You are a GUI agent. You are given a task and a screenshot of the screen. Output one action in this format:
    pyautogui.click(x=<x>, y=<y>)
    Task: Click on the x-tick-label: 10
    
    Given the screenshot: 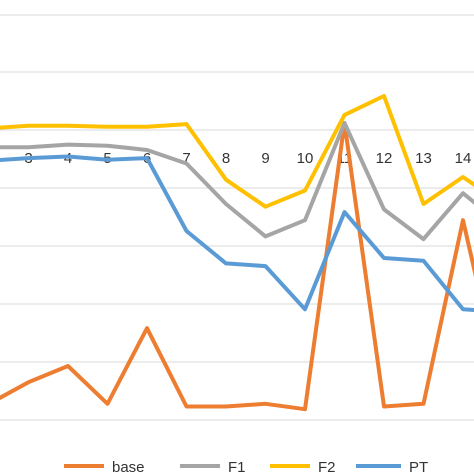 What is the action you would take?
    pyautogui.click(x=305, y=158)
    